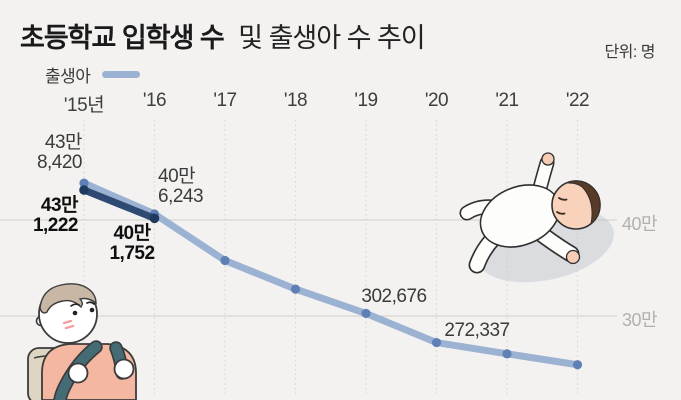 The image size is (681, 400). Describe the element at coordinates (181, 196) in the screenshot. I see `data-label-line: 6,243` at that location.